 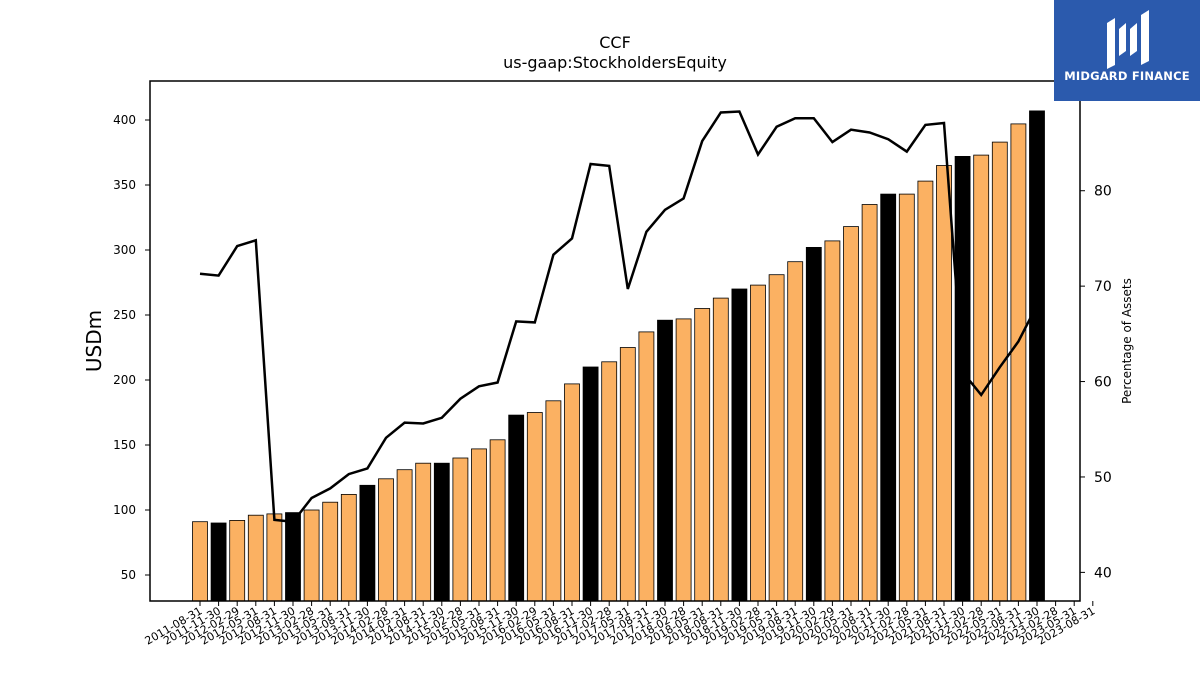 What do you see at coordinates (1128, 39) in the screenshot?
I see `midgard-logo-icon` at bounding box center [1128, 39].